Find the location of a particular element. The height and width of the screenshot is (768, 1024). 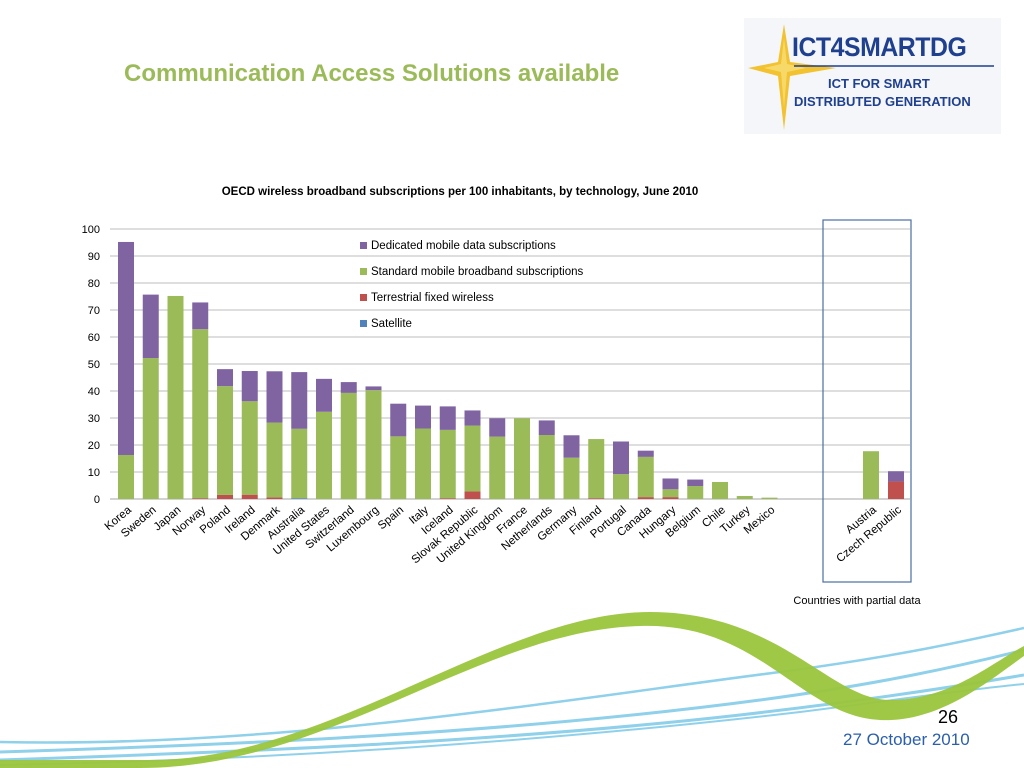

legend-label: Dedicated mobile data subscriptions is located at coordinates (463, 246).